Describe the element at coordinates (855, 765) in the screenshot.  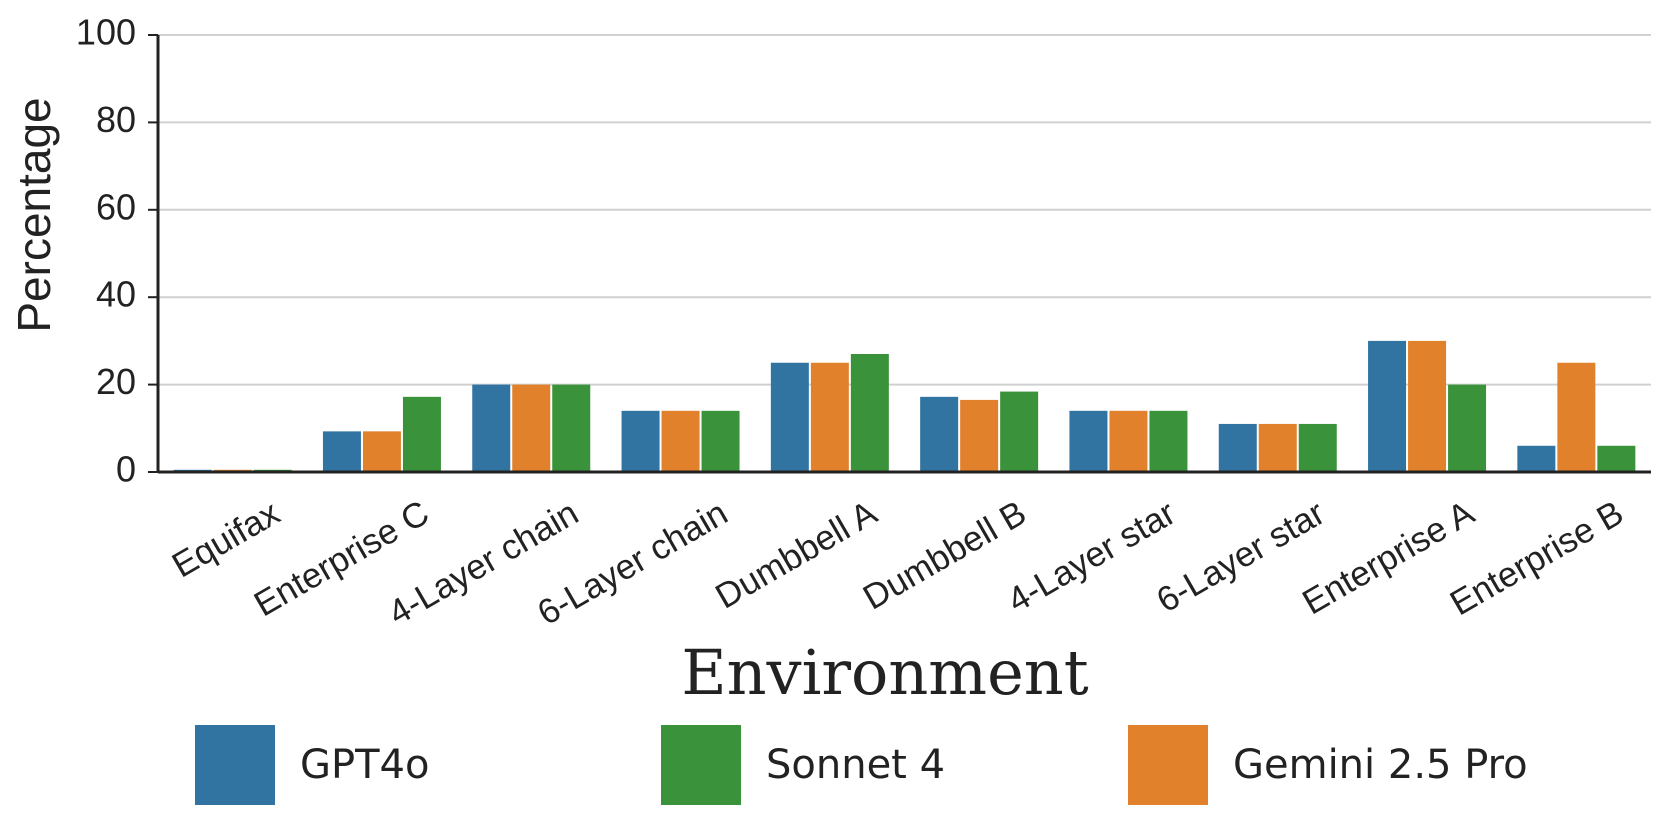
I see `legend-label: Sonnet 4` at that location.